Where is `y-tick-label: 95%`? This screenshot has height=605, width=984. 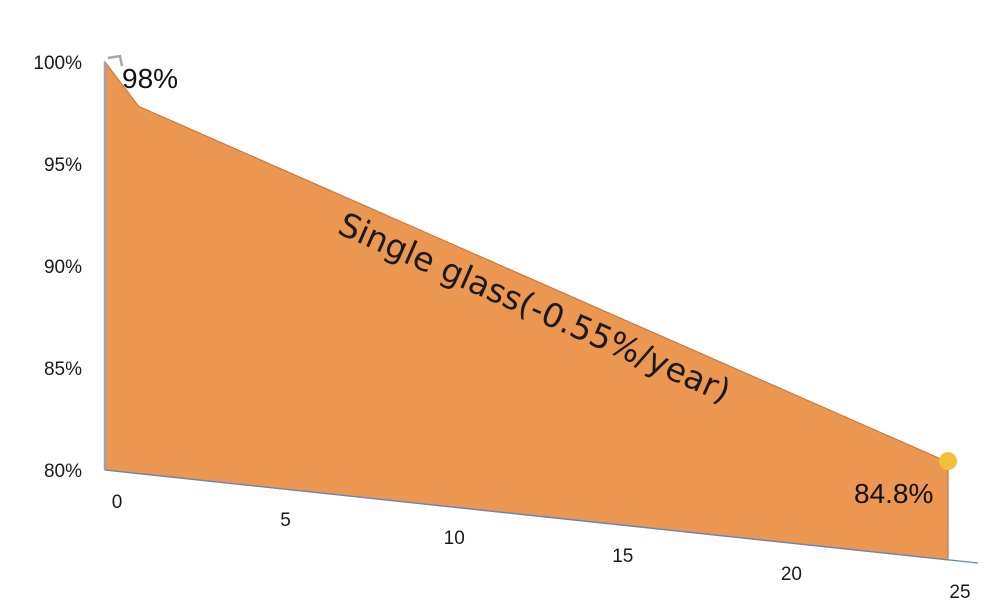 y-tick-label: 95% is located at coordinates (63, 165).